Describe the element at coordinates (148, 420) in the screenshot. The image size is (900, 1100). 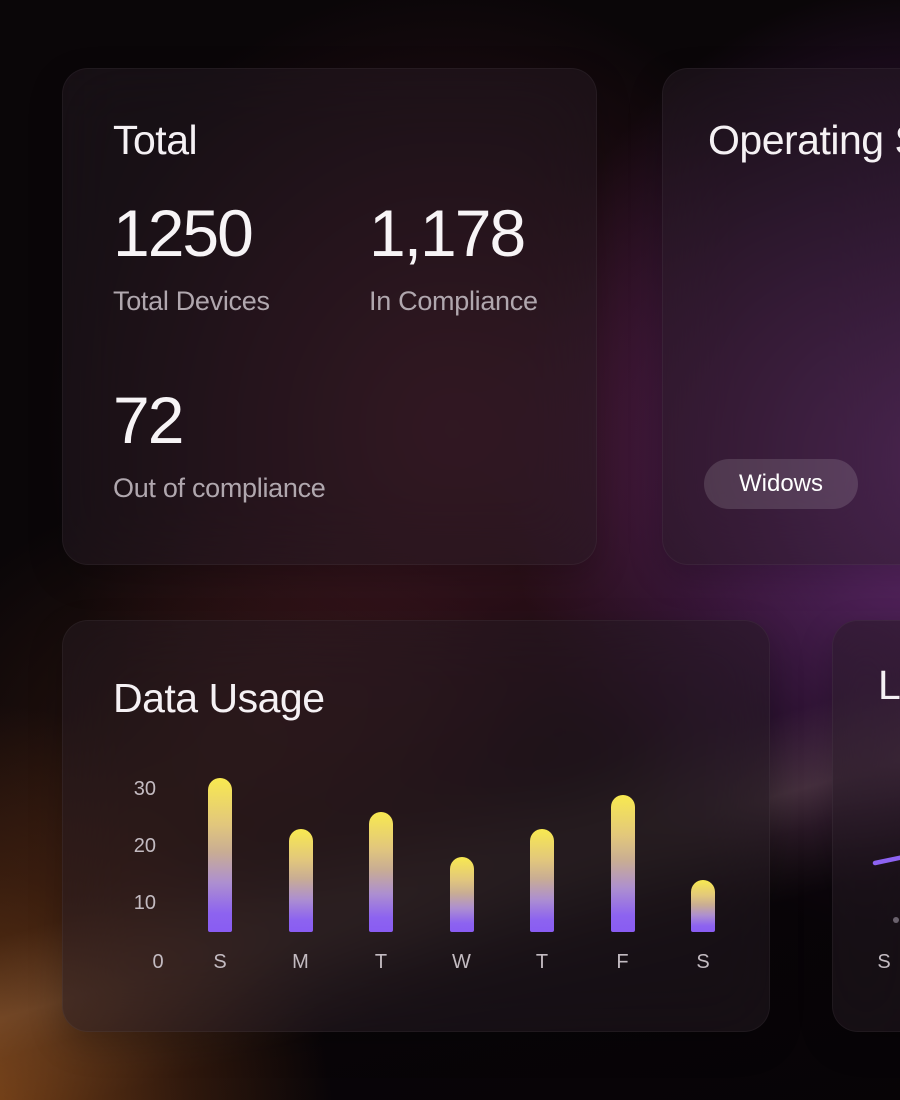
I see `metric-value-out-of-compliance: 72` at that location.